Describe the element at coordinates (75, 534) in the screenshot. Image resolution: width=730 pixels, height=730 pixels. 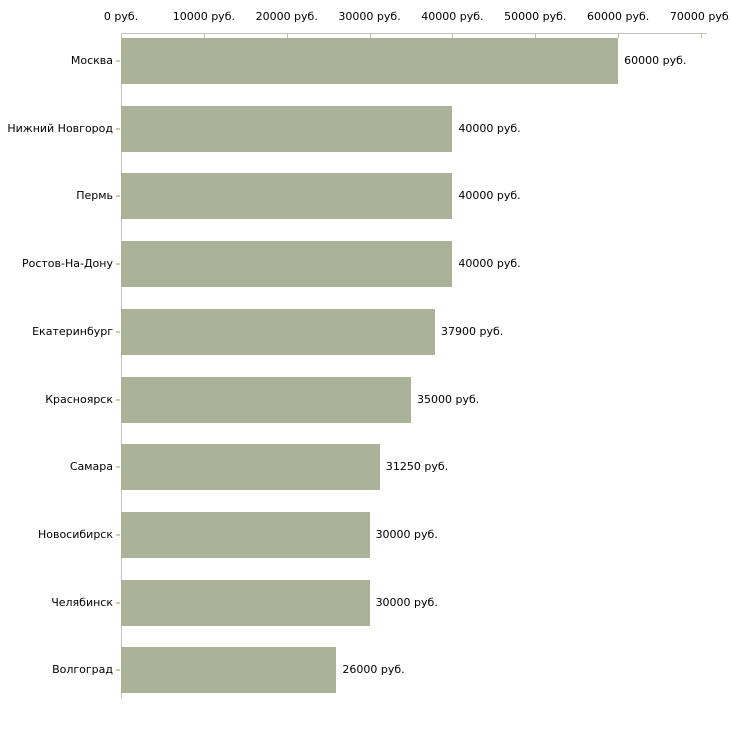
I see `category-label: Новосибирск` at that location.